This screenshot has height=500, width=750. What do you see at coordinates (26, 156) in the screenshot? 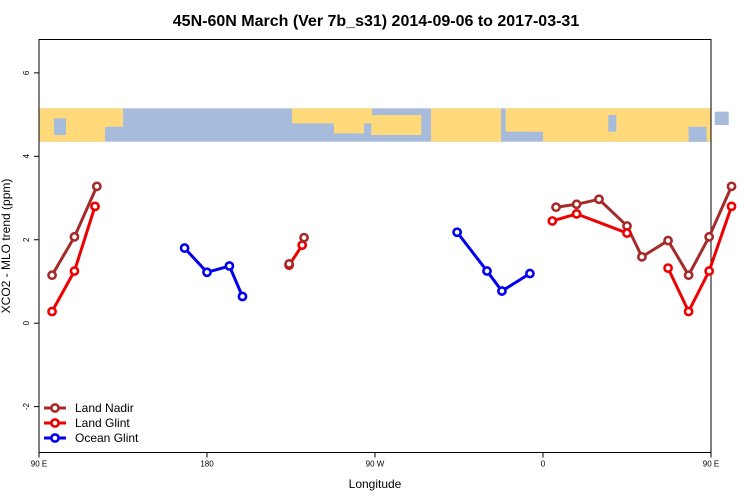
I see `y-tick-label: 4` at bounding box center [26, 156].